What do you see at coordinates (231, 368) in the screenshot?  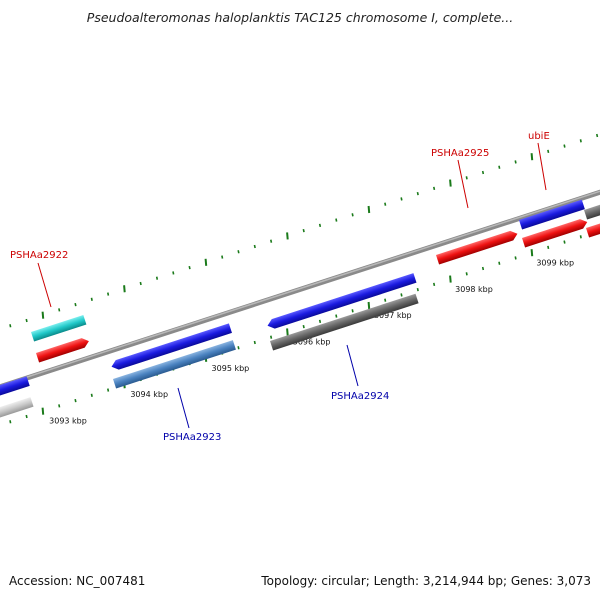 I see `tick-label-3095: 3095 kbp` at bounding box center [231, 368].